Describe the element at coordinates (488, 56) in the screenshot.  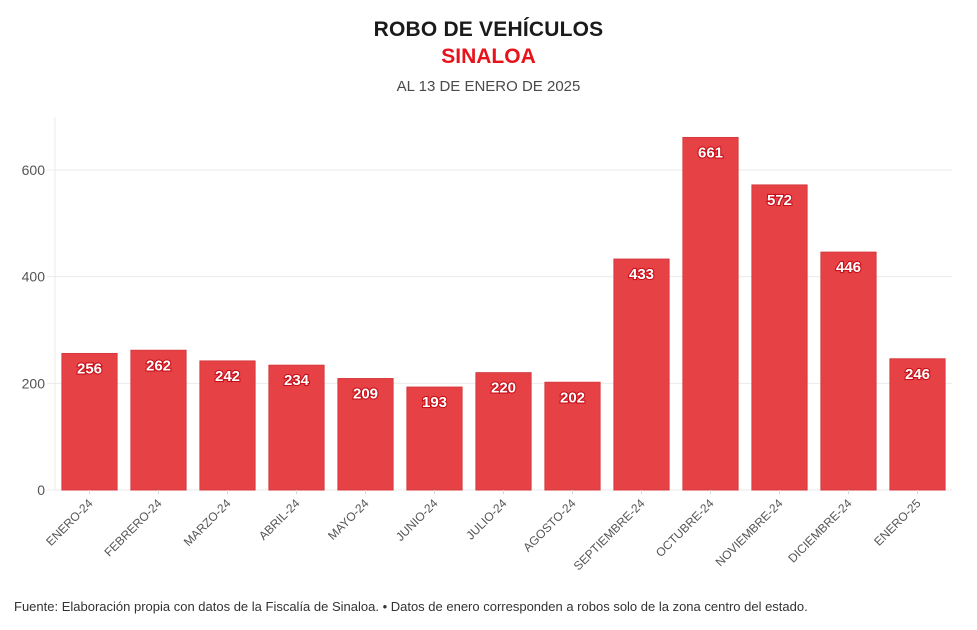
I see `chart-subtitle: SINALOA` at that location.